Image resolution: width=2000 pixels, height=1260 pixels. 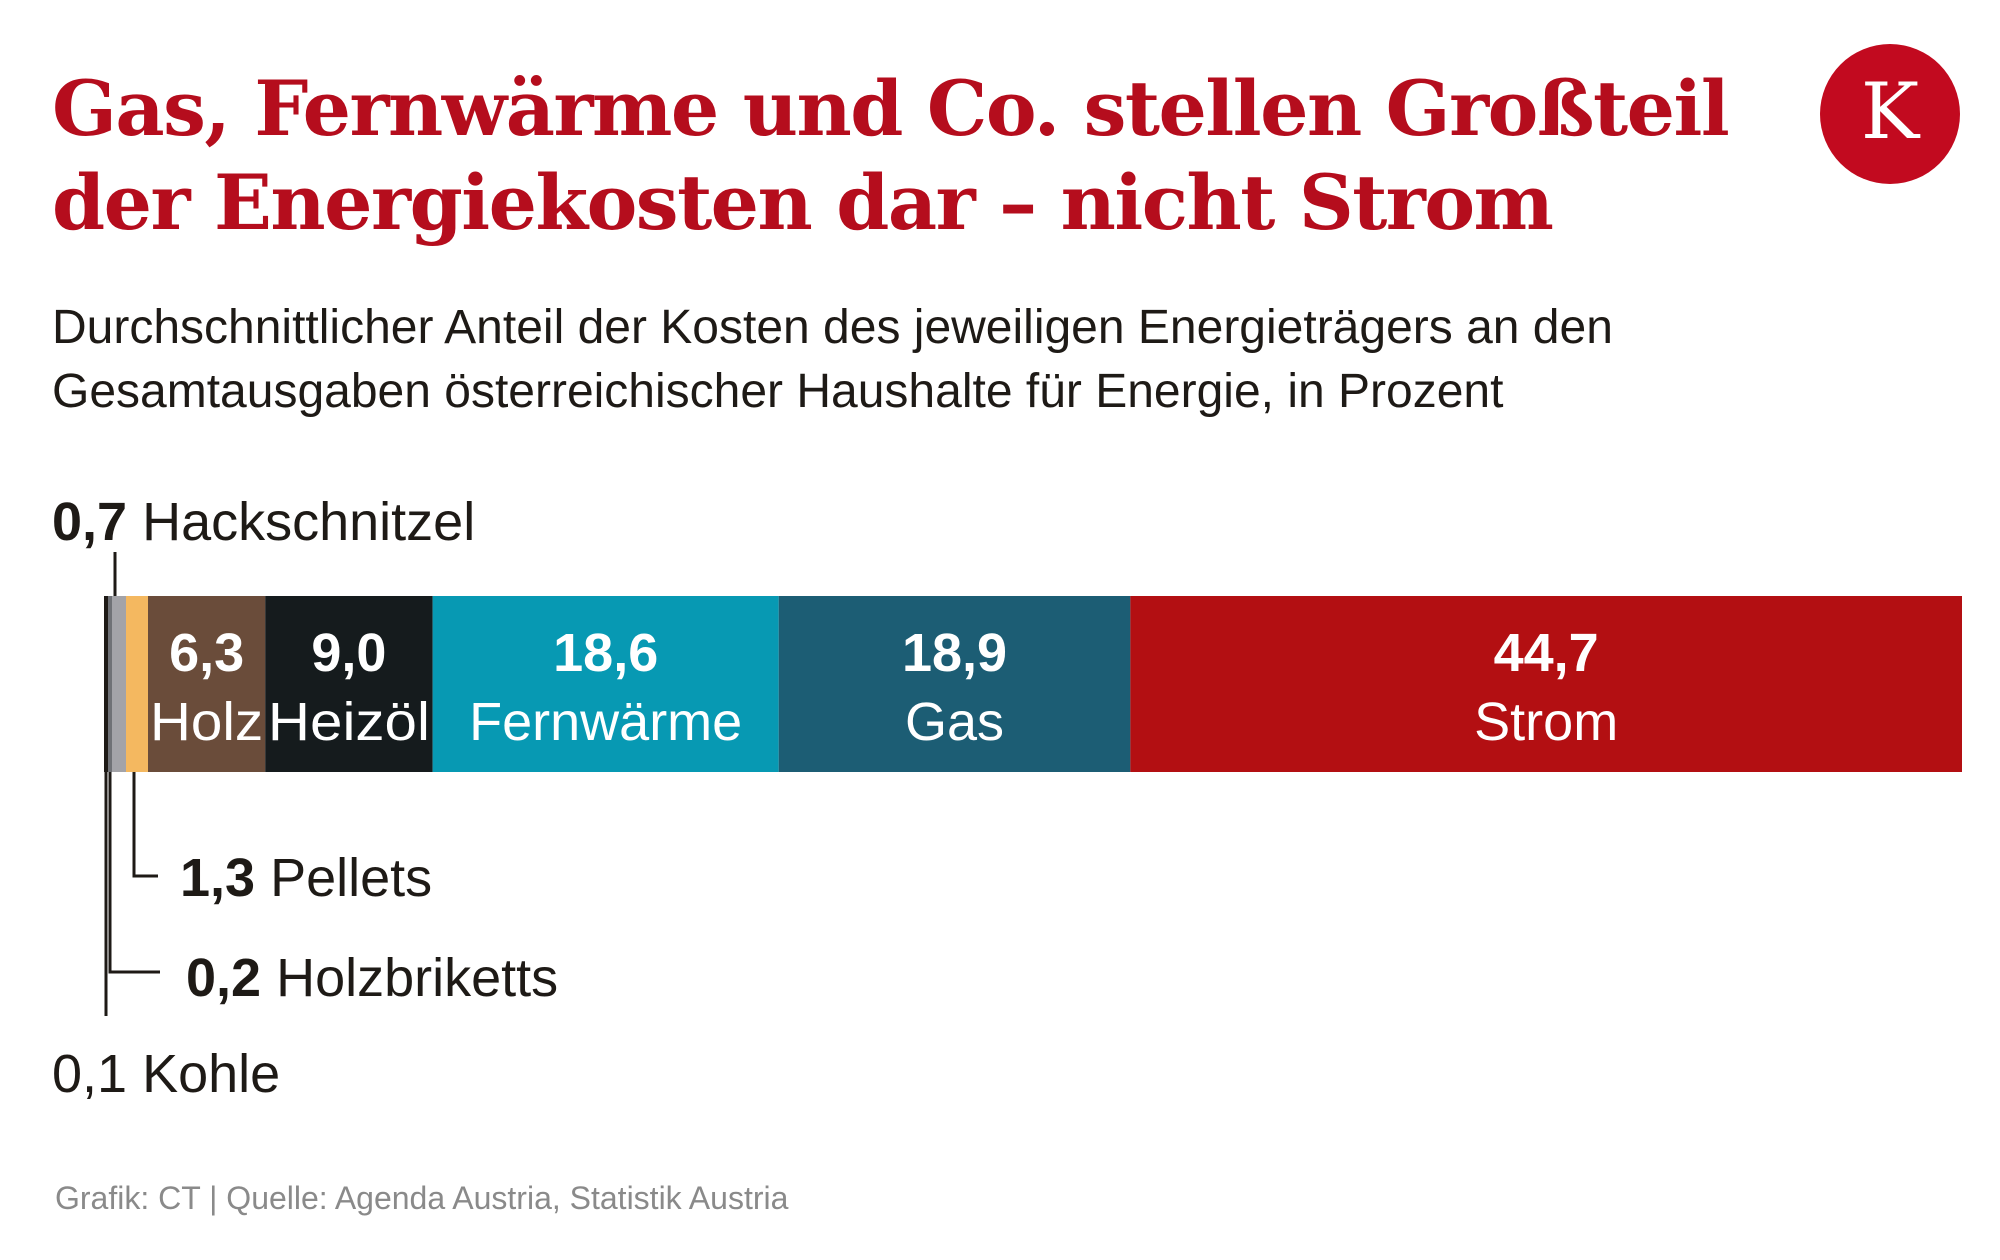 I want to click on bar-segment-hackschnitzel, so click(x=119, y=684).